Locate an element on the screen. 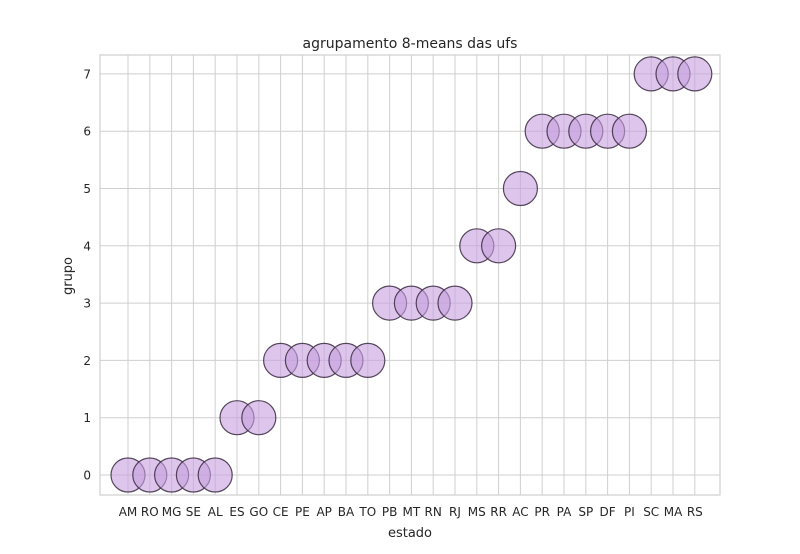 The height and width of the screenshot is (554, 800). y-tick-label: 7 is located at coordinates (87, 74).